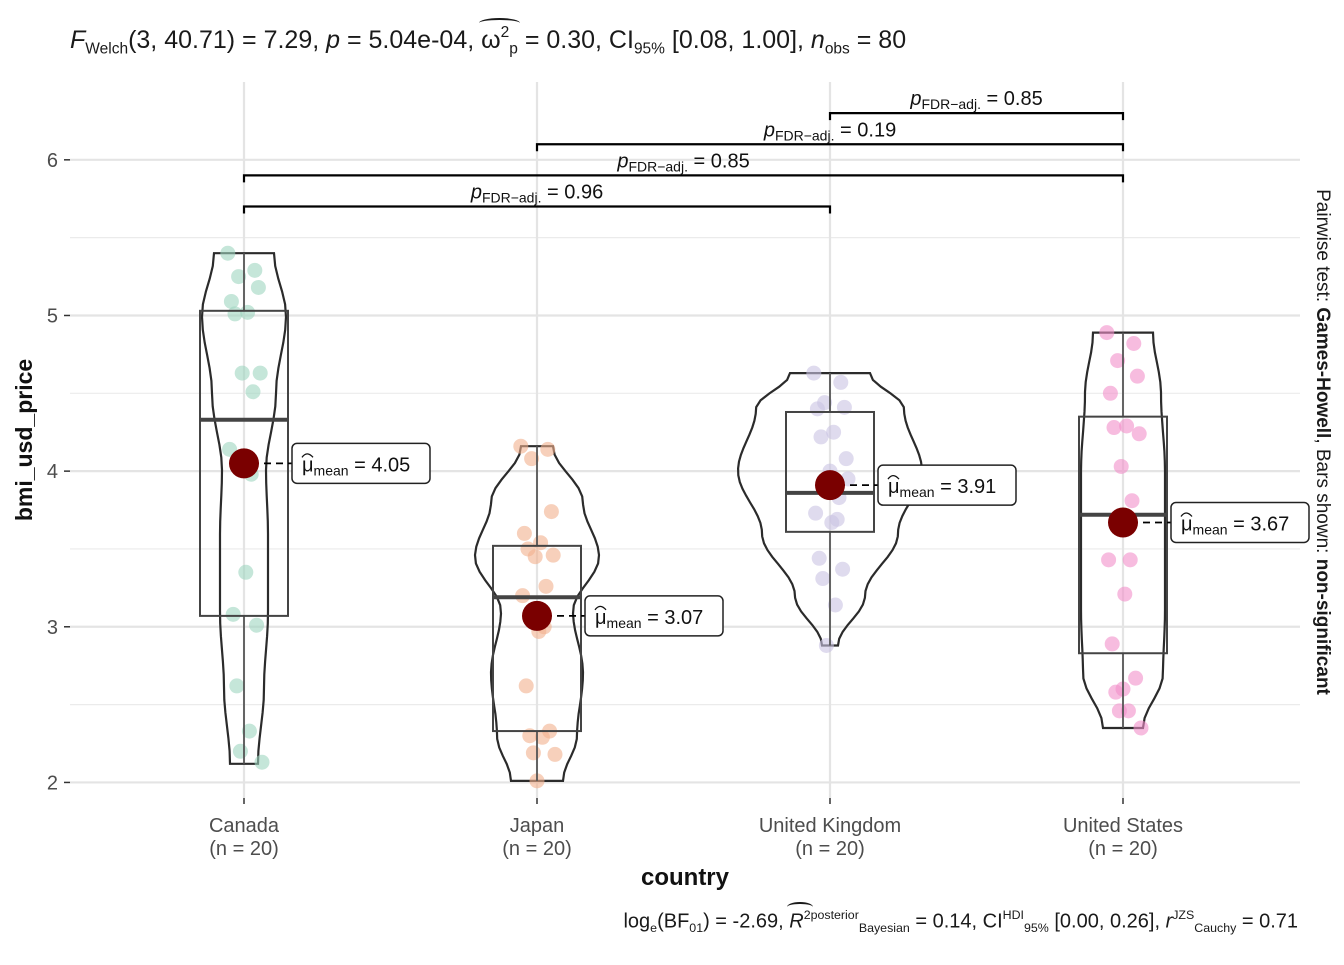  I want to click on mean-label: μmean = 3.67, so click(1235, 525).